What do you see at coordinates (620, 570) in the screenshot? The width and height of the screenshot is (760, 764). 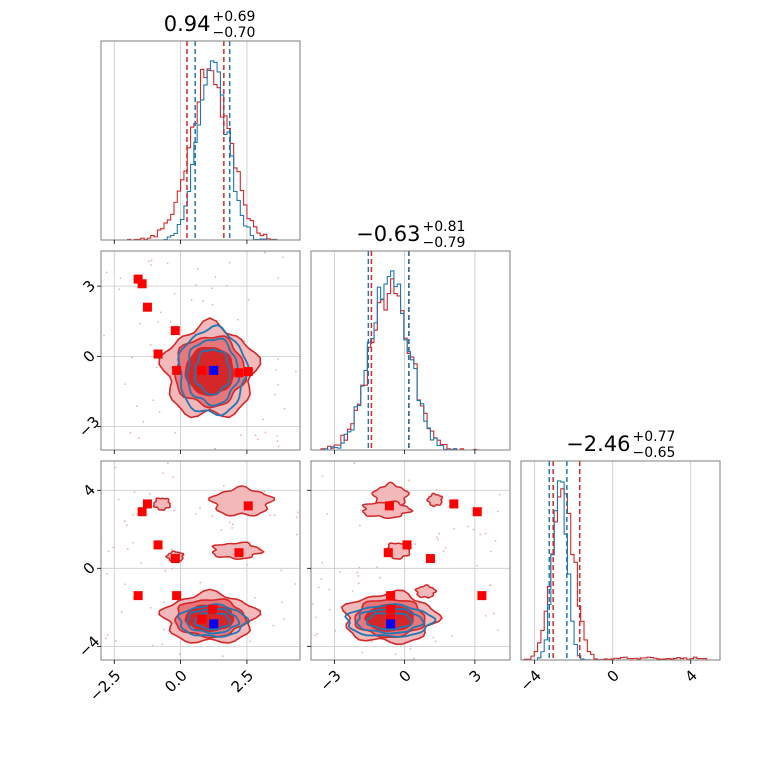 I see `histogram-blue-p3` at bounding box center [620, 570].